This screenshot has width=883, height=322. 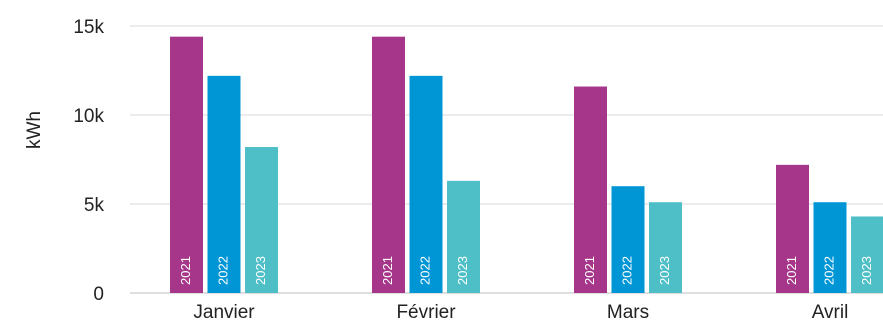 What do you see at coordinates (792, 228) in the screenshot?
I see `bar-2021-avril` at bounding box center [792, 228].